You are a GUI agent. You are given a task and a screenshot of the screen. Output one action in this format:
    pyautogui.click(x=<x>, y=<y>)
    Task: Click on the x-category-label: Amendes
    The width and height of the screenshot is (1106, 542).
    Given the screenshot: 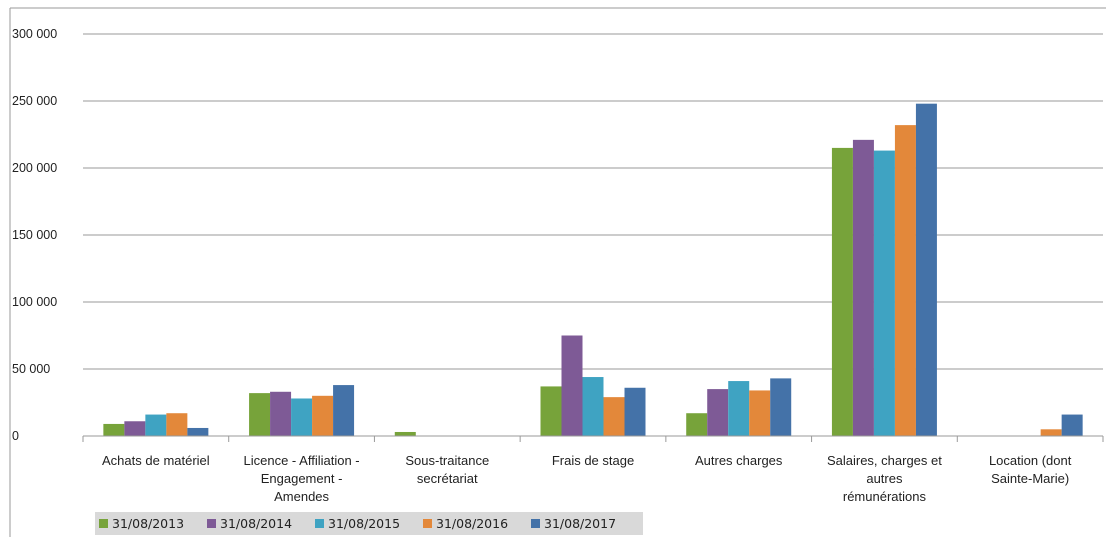 What is the action you would take?
    pyautogui.click(x=301, y=496)
    